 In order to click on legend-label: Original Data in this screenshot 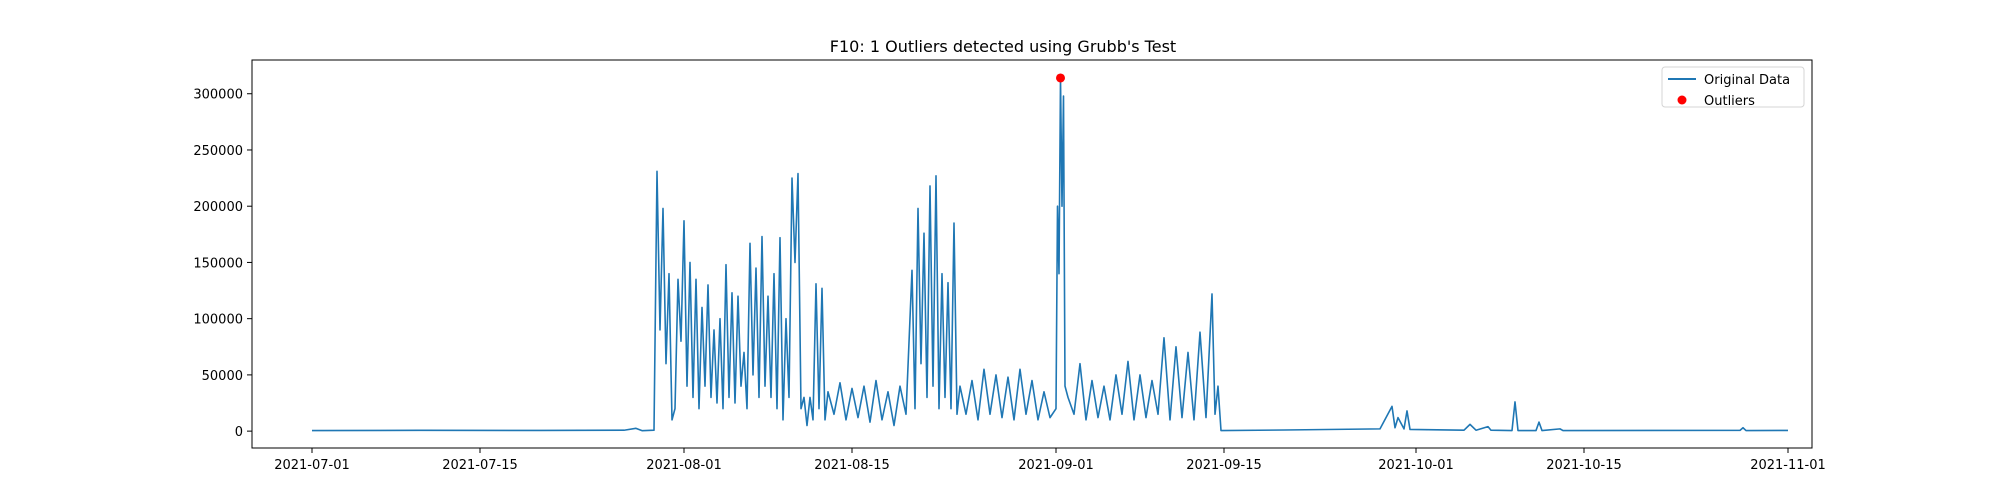, I will do `click(1747, 80)`.